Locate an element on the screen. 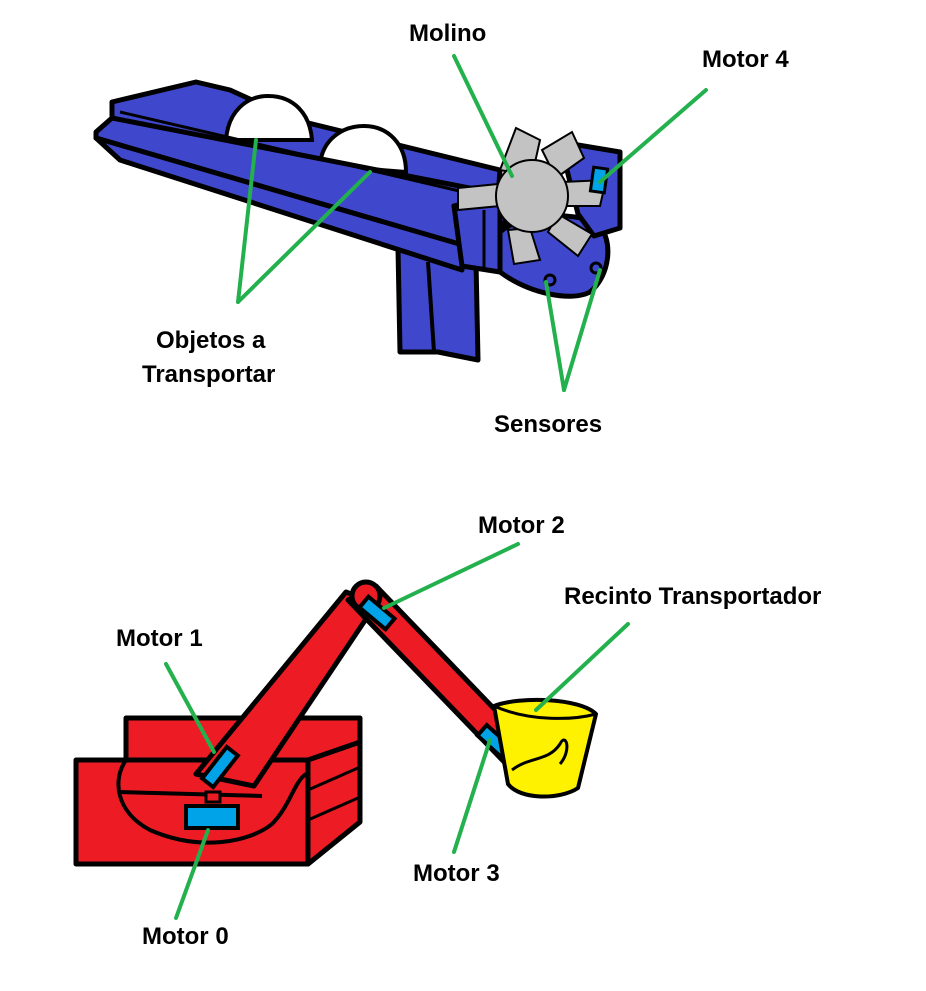 Image resolution: width=926 pixels, height=991 pixels. mill-hub is located at coordinates (532, 196).